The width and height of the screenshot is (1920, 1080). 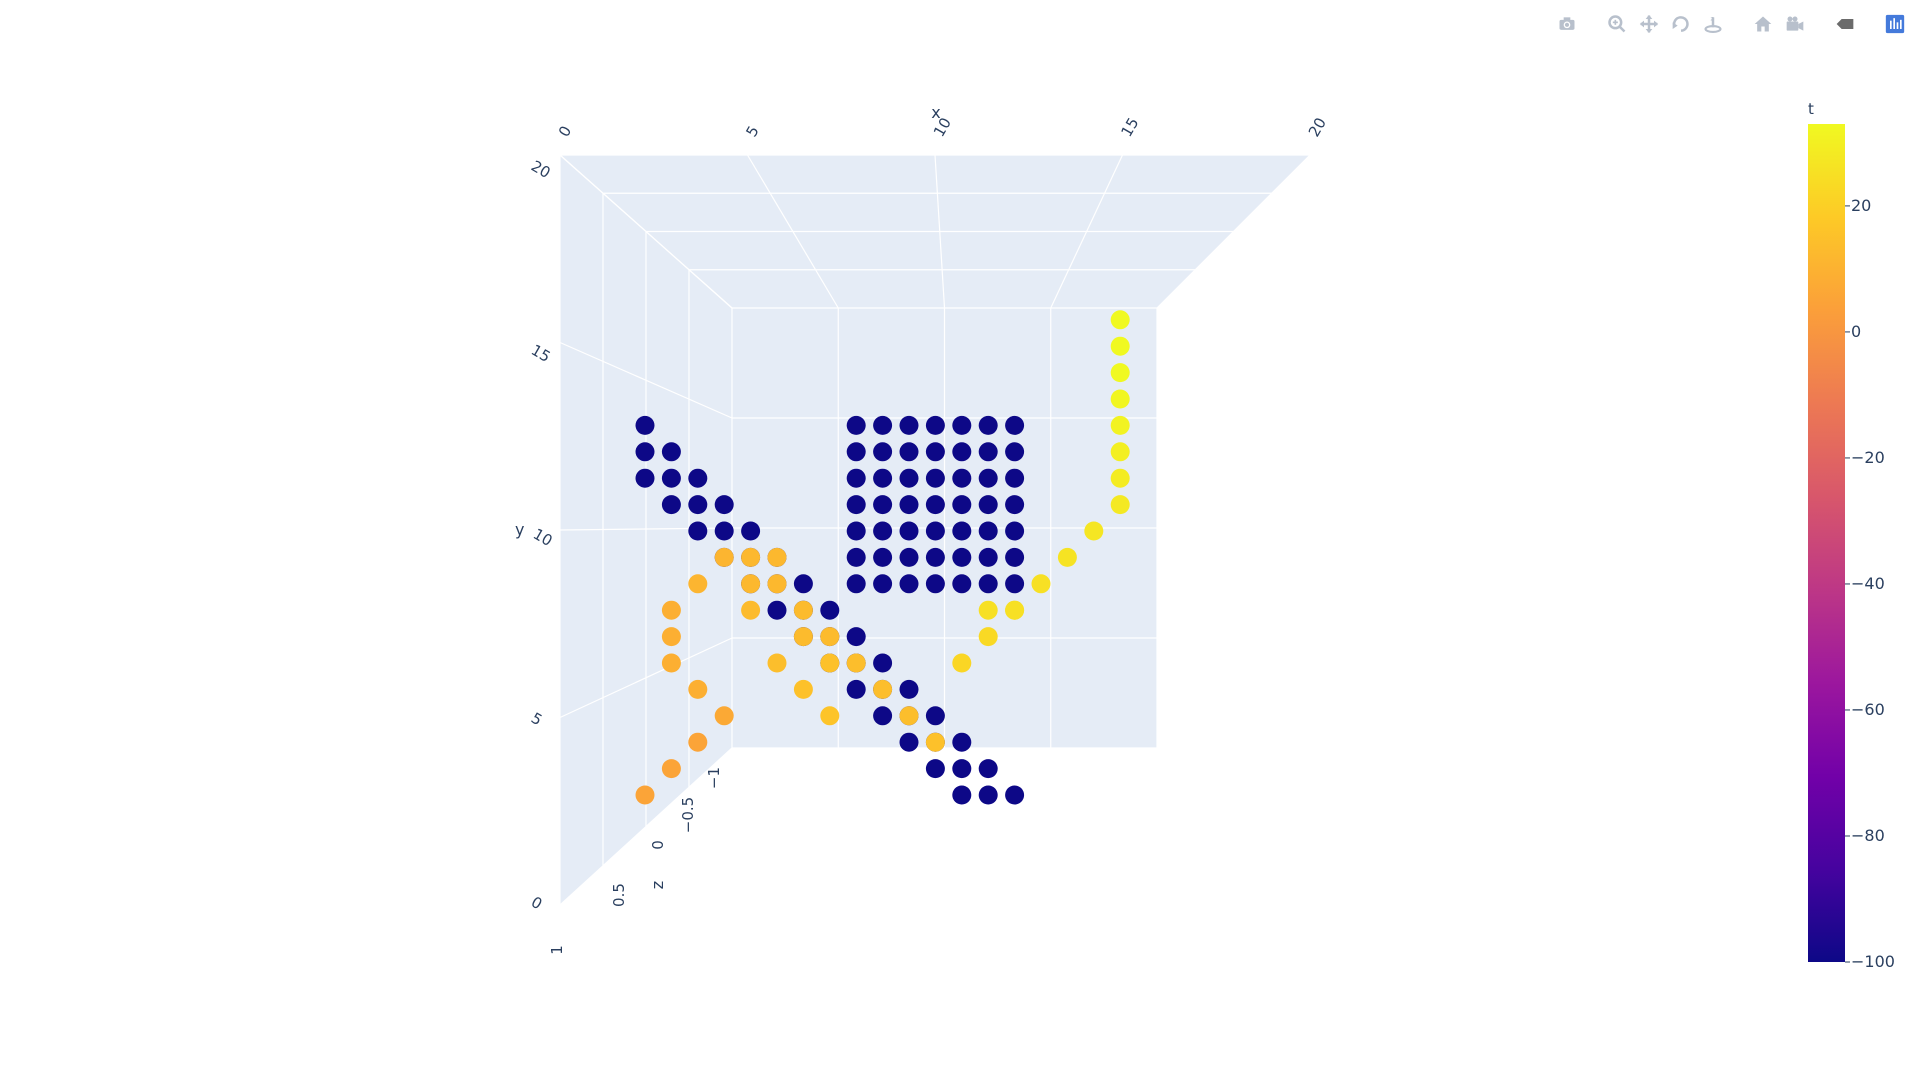 What do you see at coordinates (1649, 24) in the screenshot?
I see `pan-button` at bounding box center [1649, 24].